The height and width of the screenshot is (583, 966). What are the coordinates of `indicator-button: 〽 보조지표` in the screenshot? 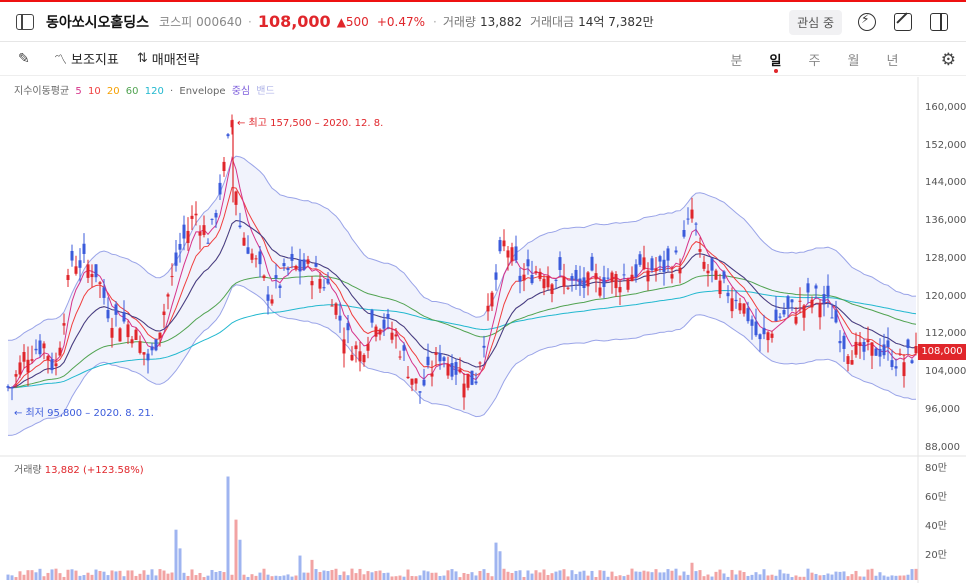 It's located at (86, 58).